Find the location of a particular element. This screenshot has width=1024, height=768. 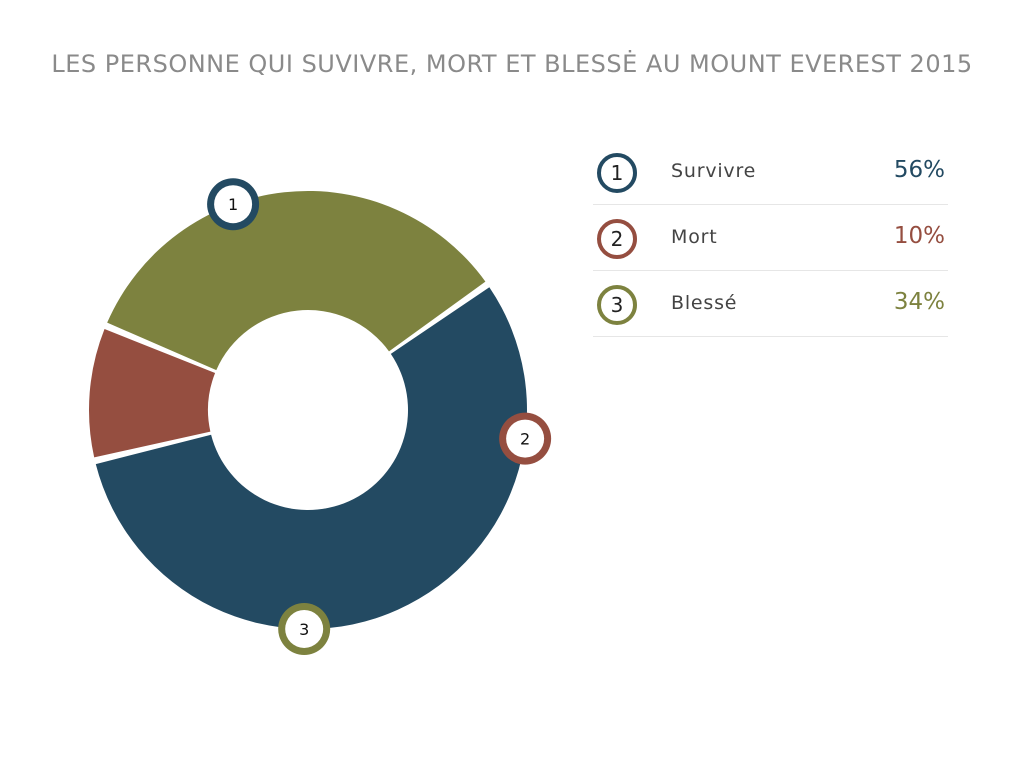

legend-item-mort: 2 Mort 10% is located at coordinates (770, 238).